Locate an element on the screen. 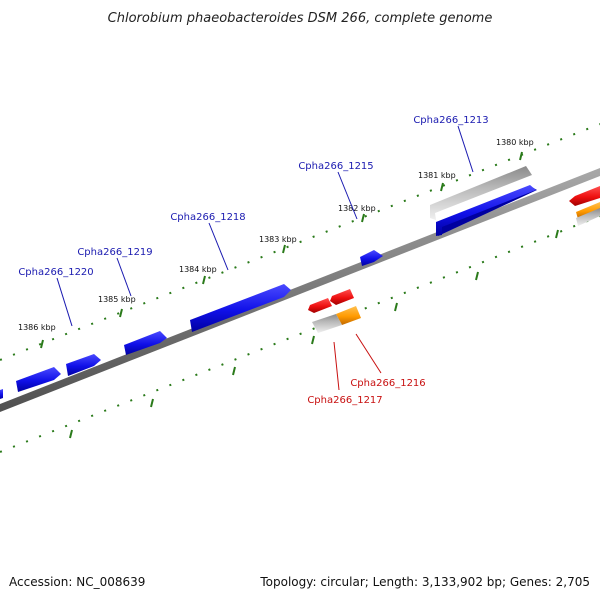 Image resolution: width=600 pixels, height=600 pixels. gene-label-cpha266-1216: Cpha266_1216 is located at coordinates (387, 383).